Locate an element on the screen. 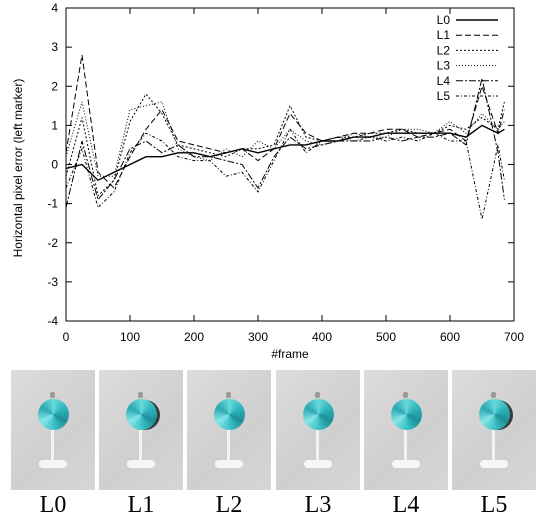 This screenshot has width=538, height=525. x-tick-label: 600 is located at coordinates (450, 337).